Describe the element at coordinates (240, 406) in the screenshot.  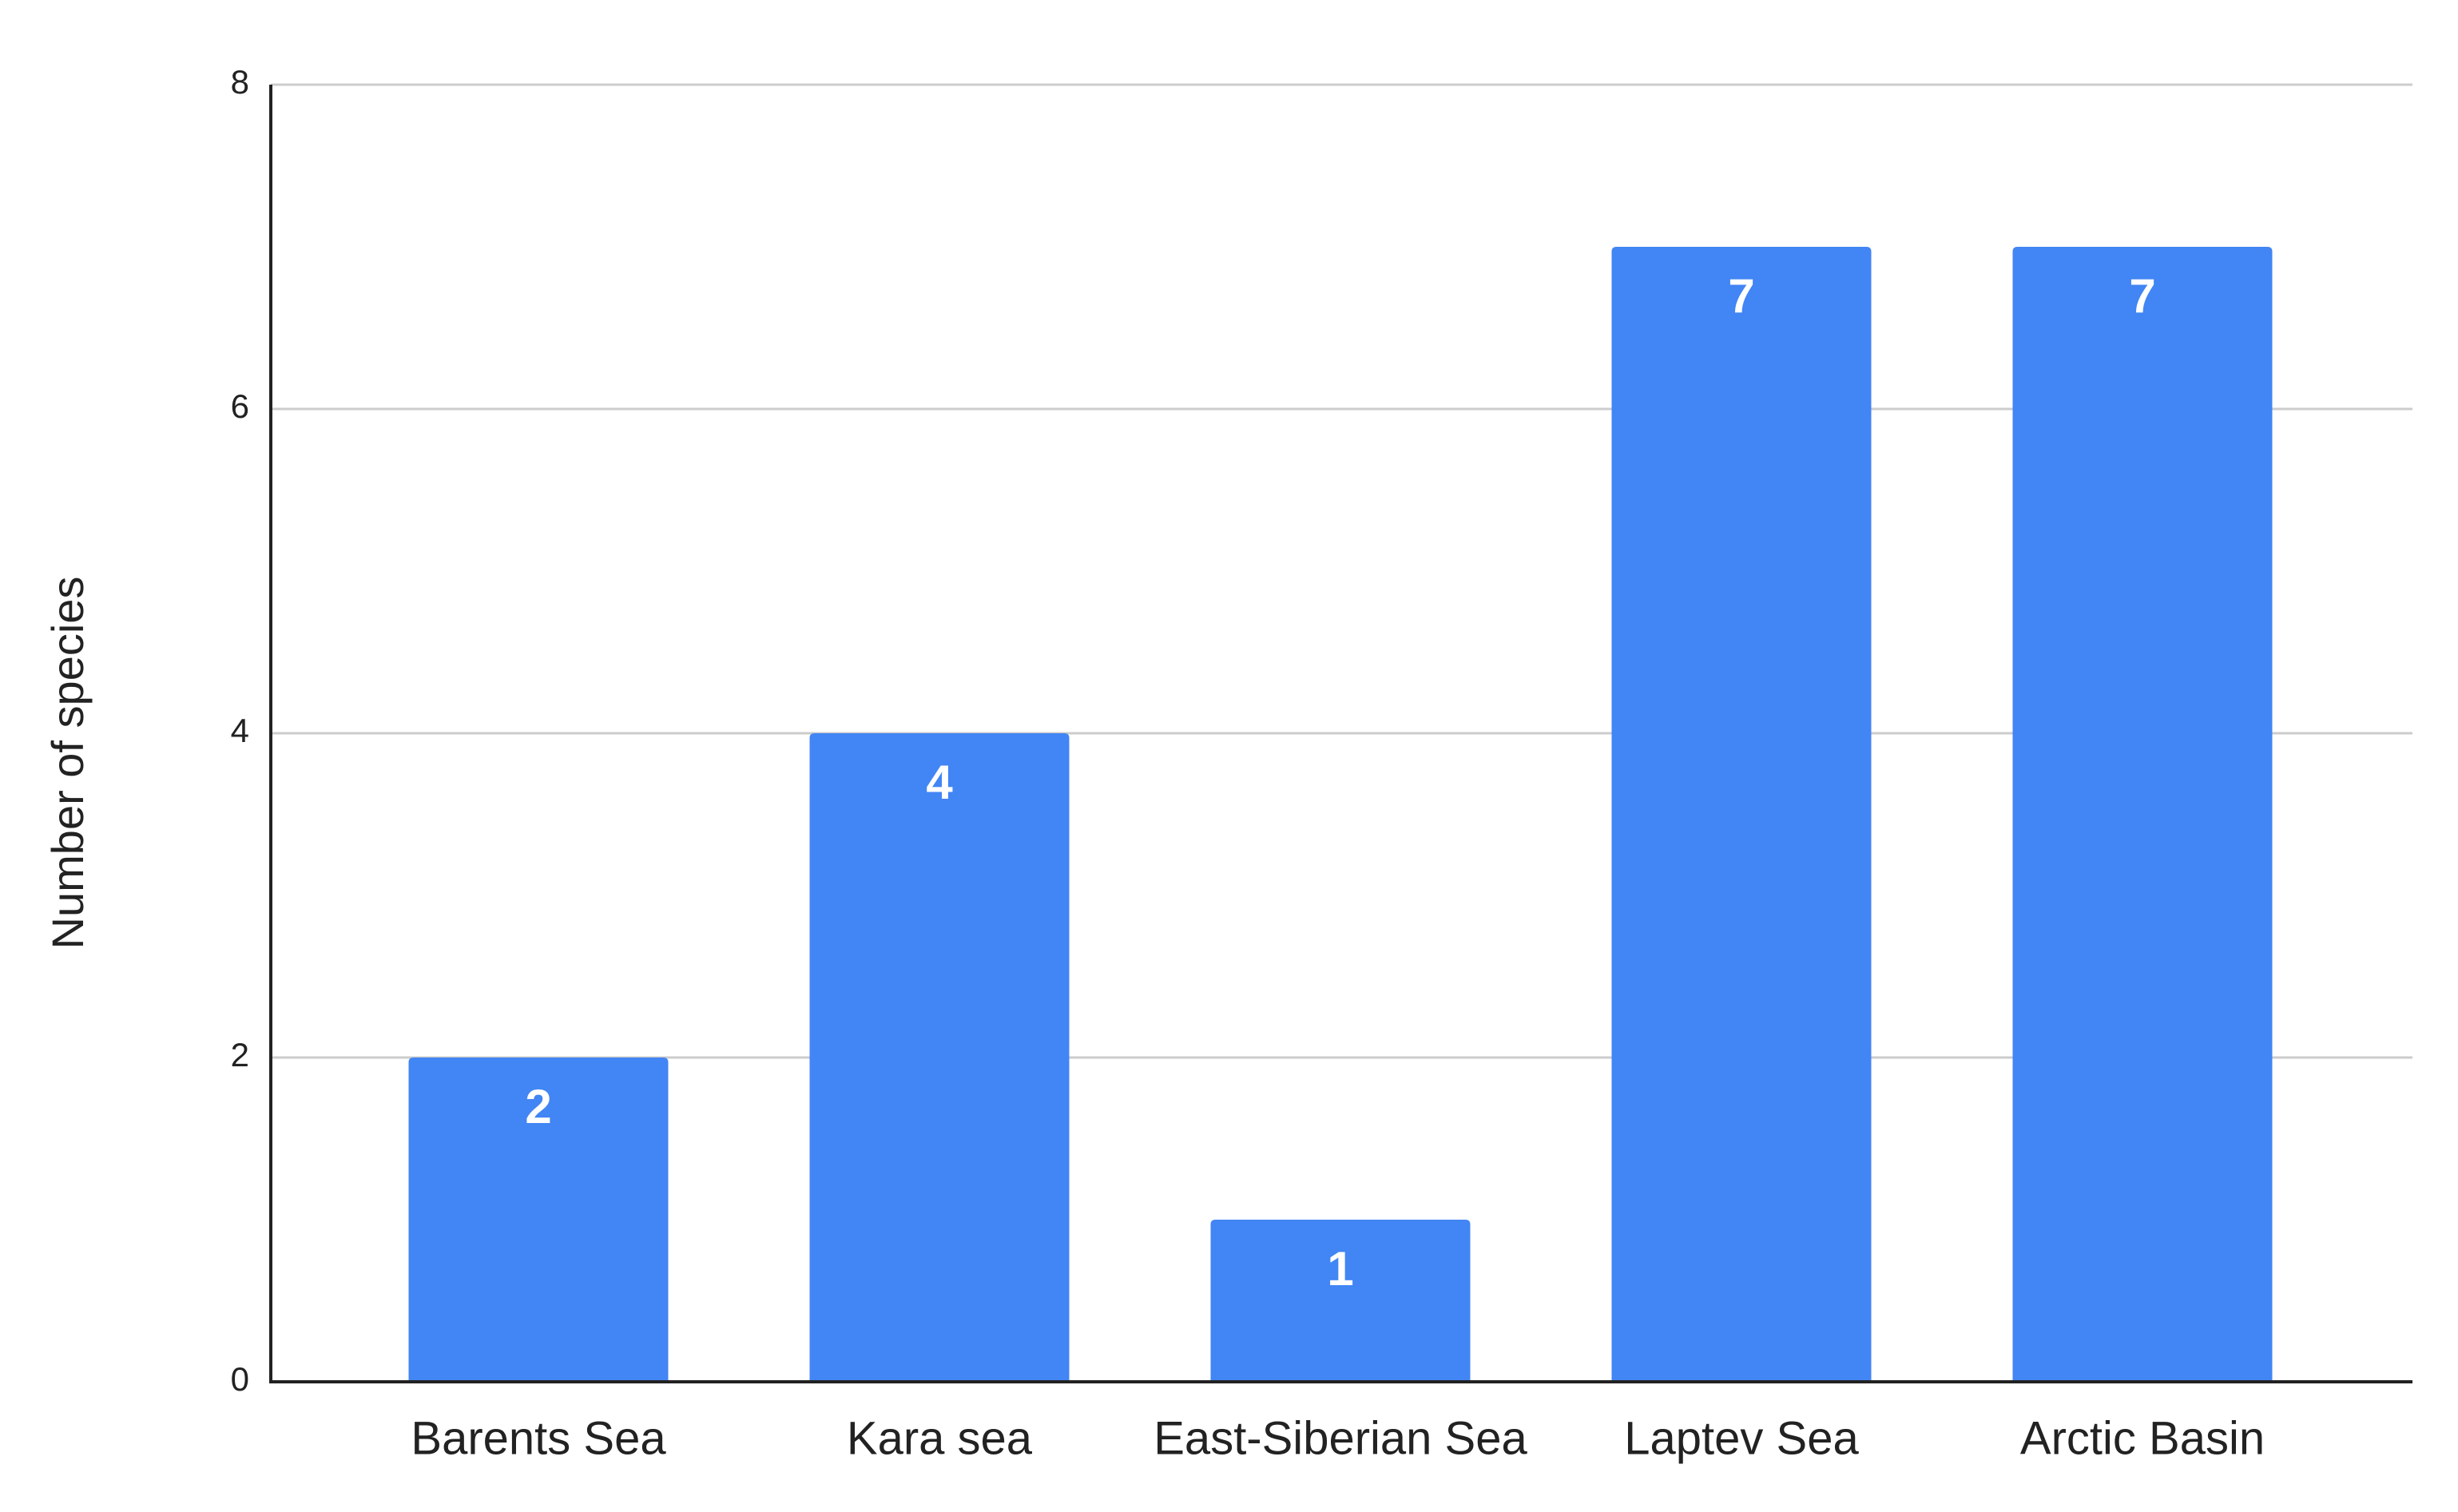
I see `y-tick-label: 6` at that location.